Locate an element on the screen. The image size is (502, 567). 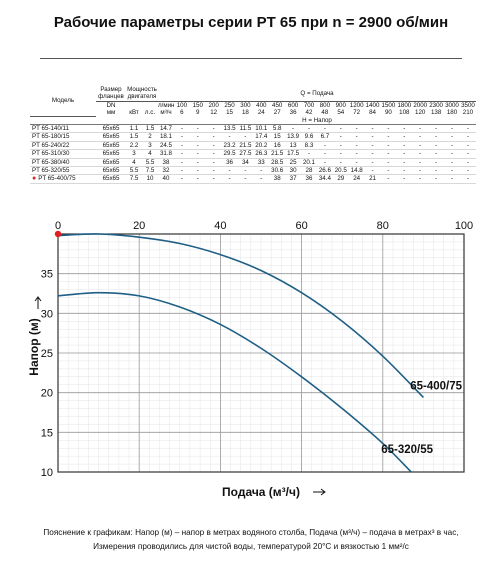
x-tick-label: 40 is located at coordinates (220, 226).